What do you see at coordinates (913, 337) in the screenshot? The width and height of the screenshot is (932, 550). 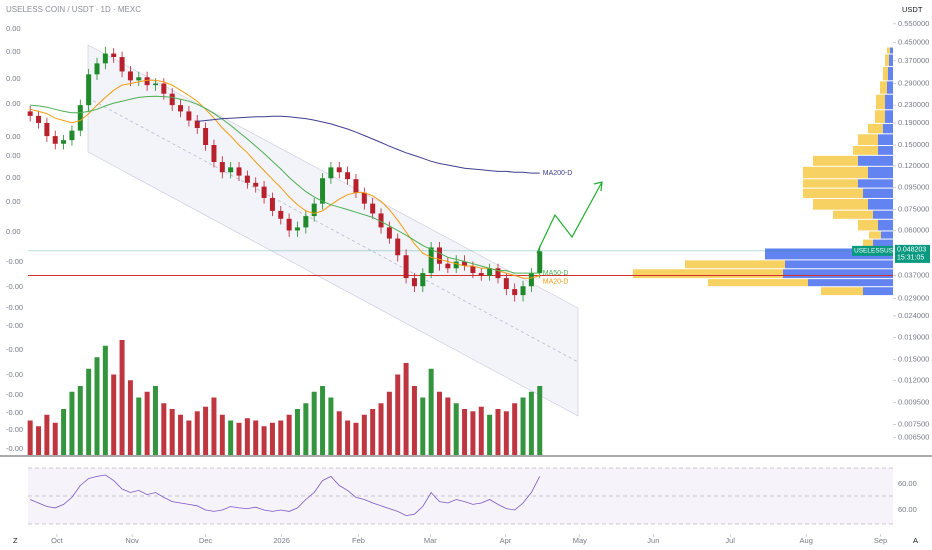 I see `y-tick-label: 0.019000` at bounding box center [913, 337].